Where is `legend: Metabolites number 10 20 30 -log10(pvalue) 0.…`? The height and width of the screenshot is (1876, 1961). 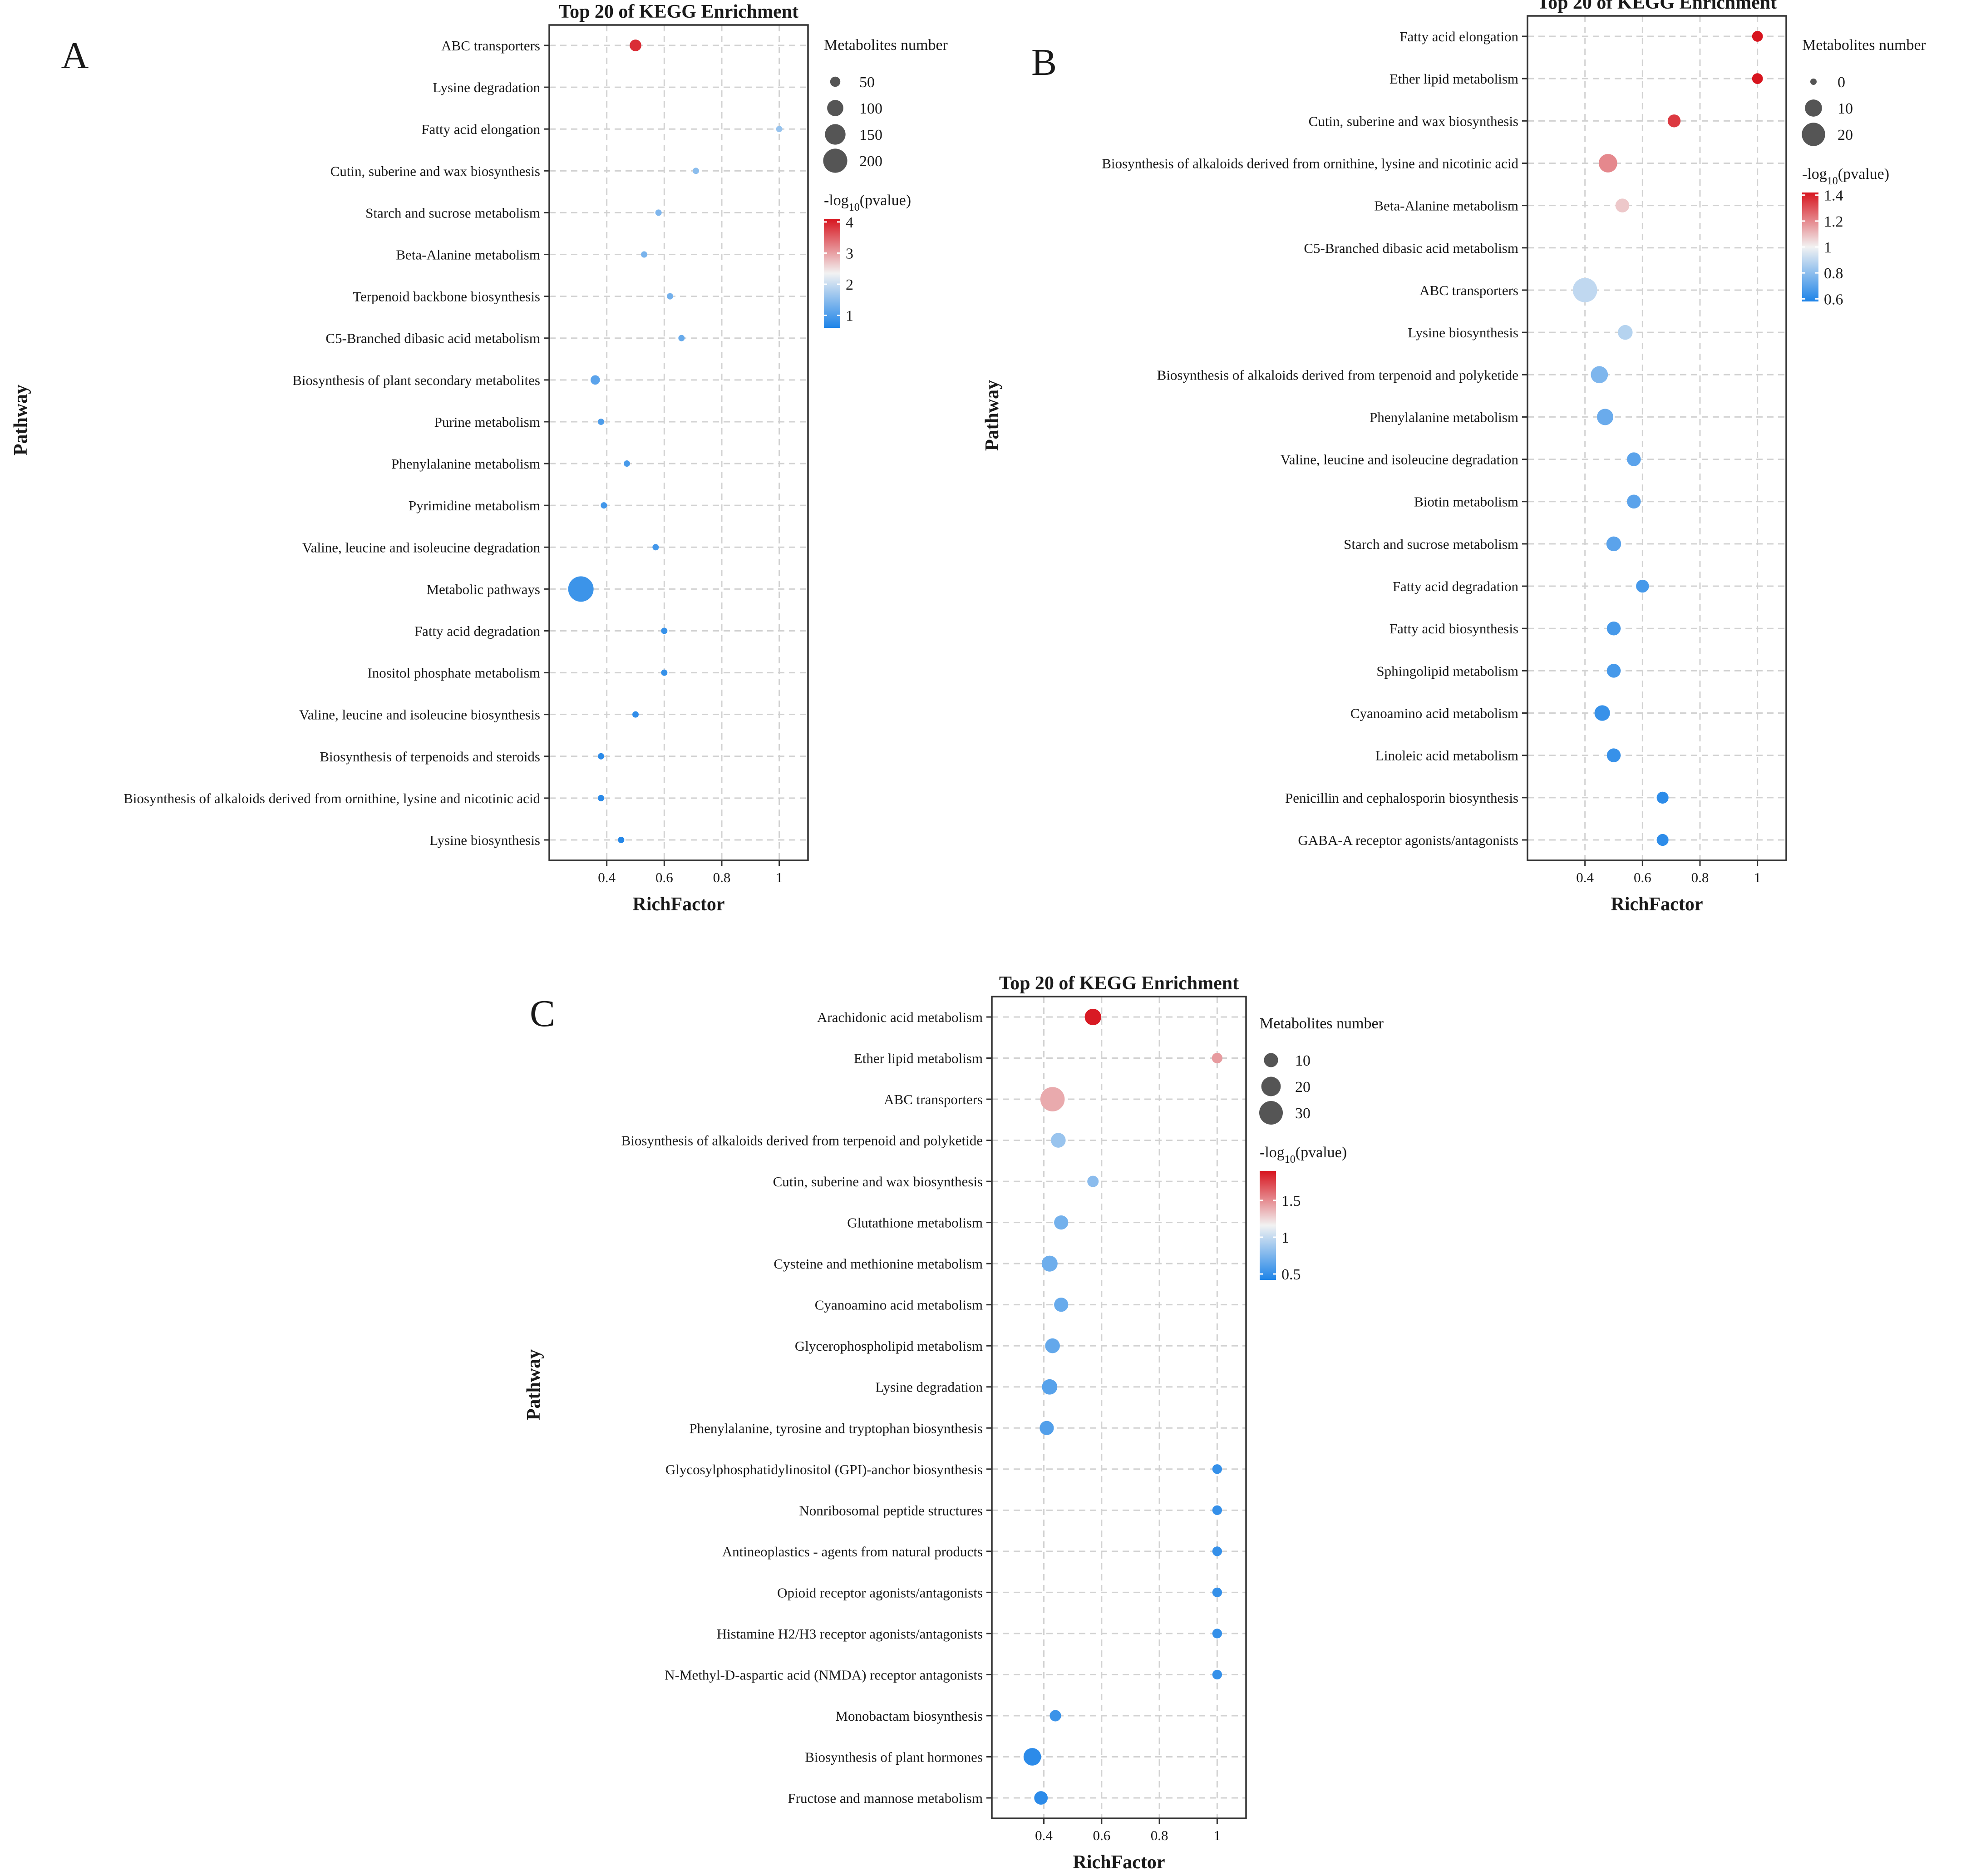 legend: Metabolites number 10 20 30 -log10(pvalue) 0.… is located at coordinates (1321, 1149).